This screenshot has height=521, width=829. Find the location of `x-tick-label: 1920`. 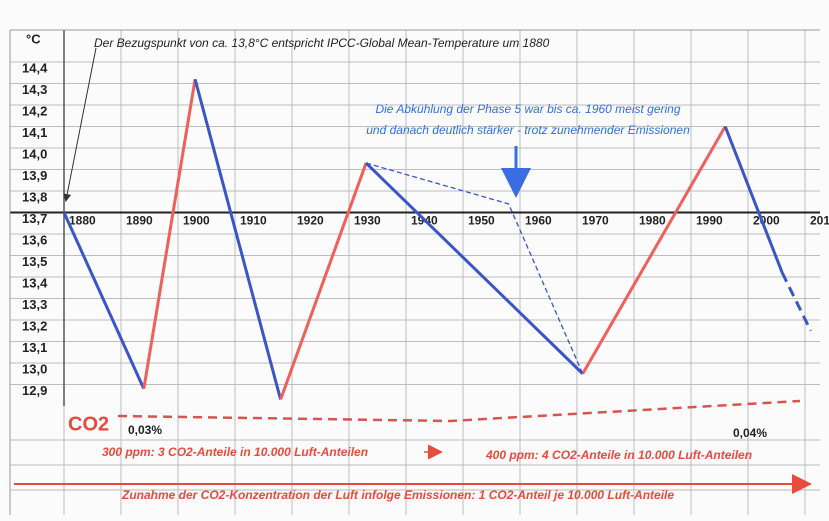

x-tick-label: 1920 is located at coordinates (310, 221).